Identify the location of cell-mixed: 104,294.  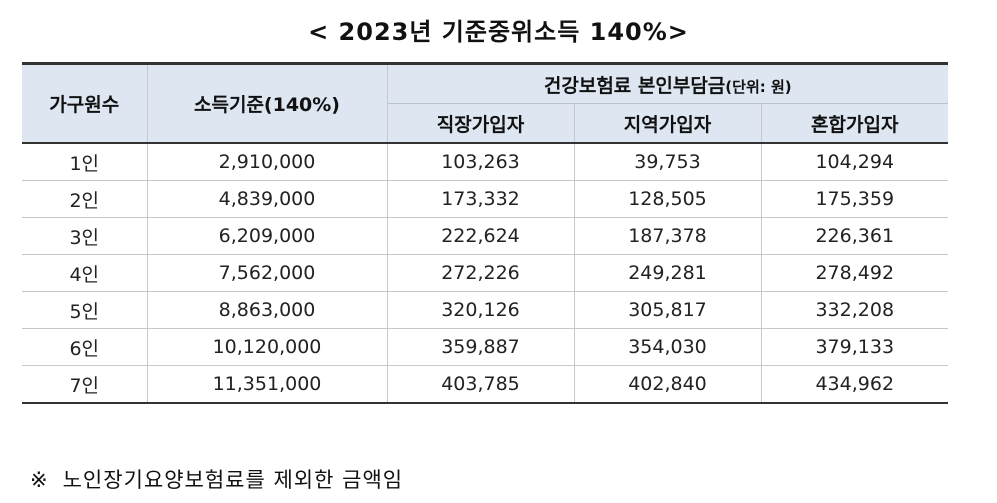
(854, 162).